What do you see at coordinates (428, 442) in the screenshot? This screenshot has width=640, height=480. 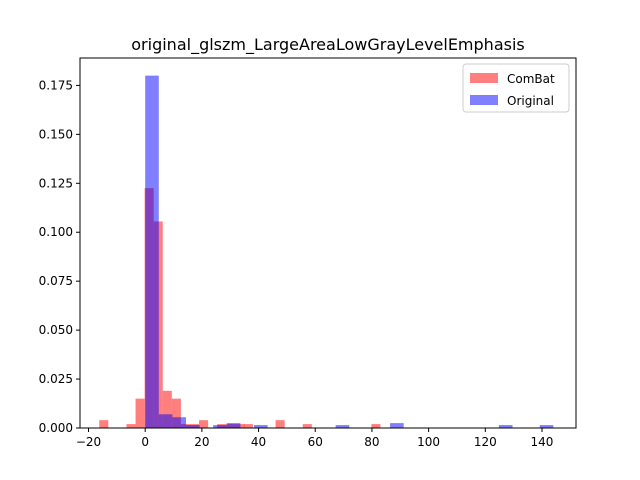 I see `x-tick-label: 100` at bounding box center [428, 442].